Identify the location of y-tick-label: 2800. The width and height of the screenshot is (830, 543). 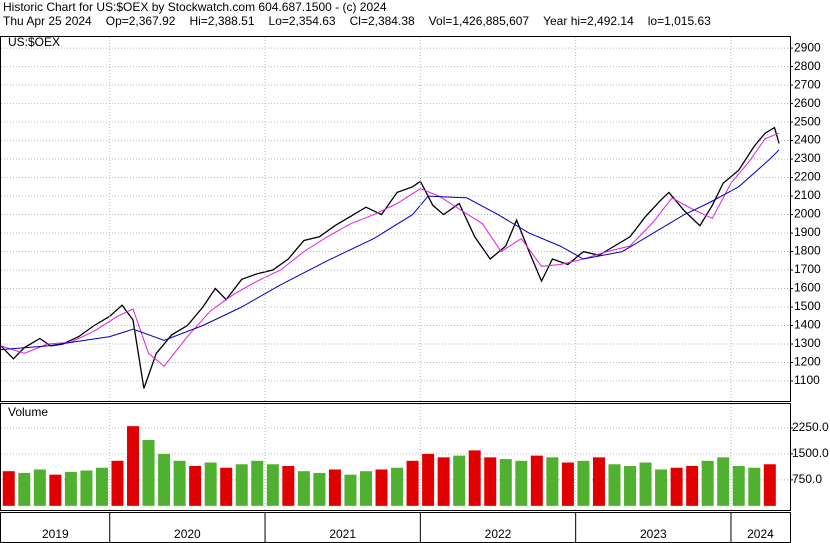
(807, 66).